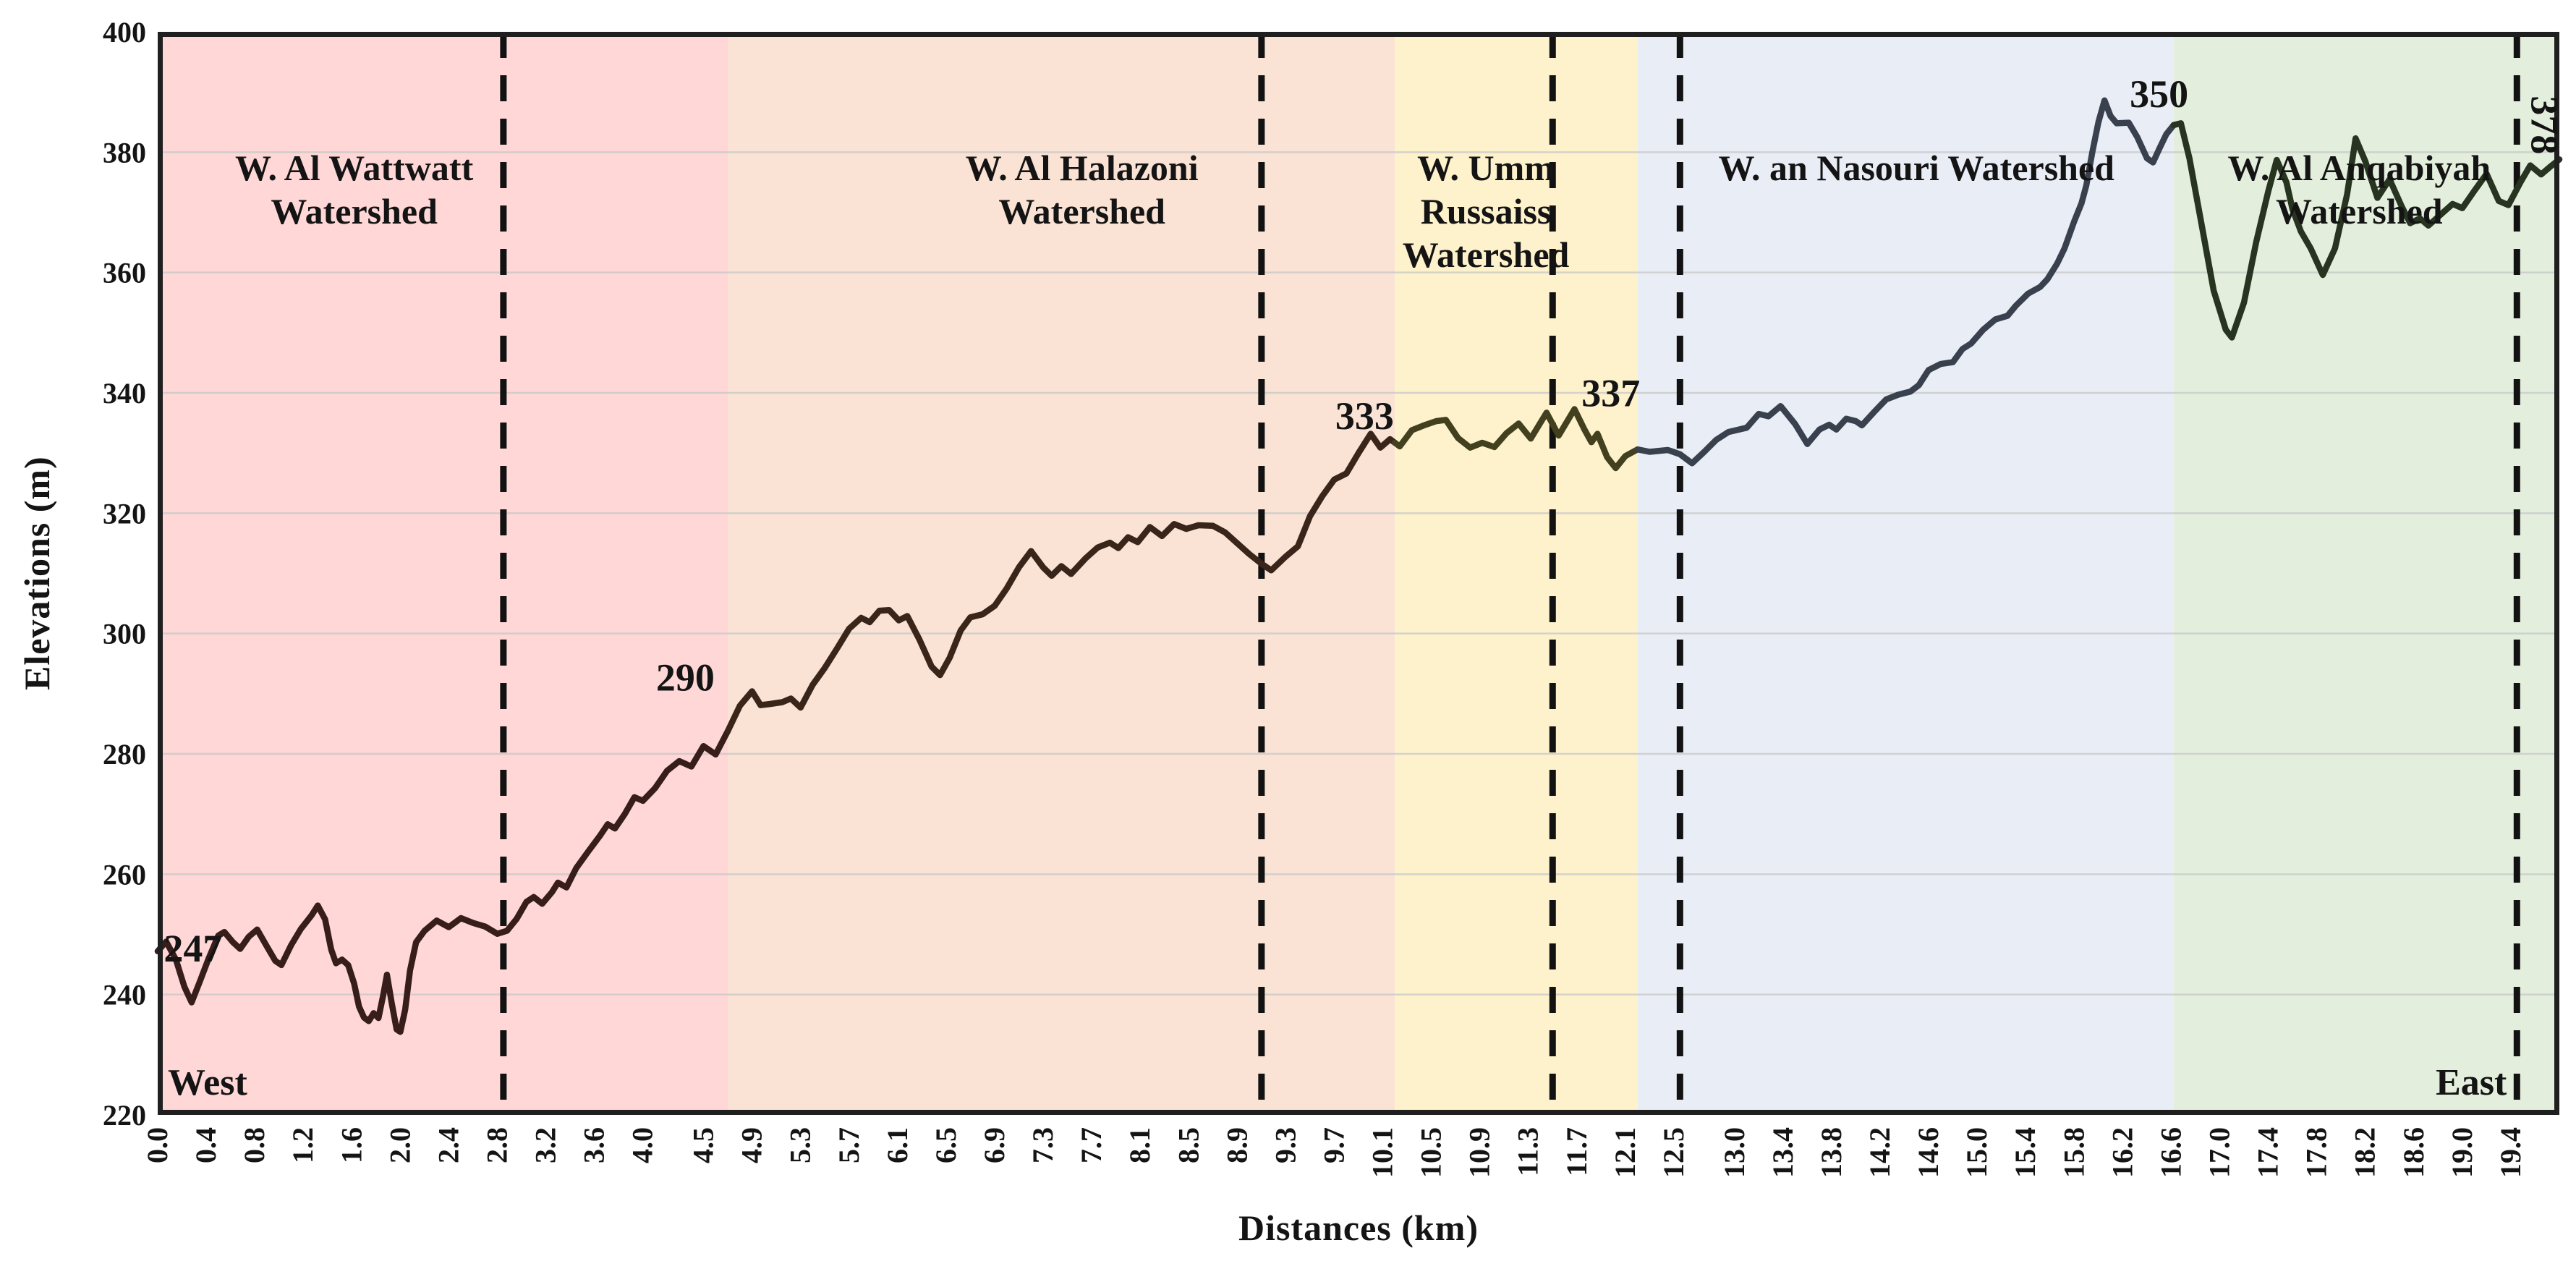 Image resolution: width=2576 pixels, height=1269 pixels. Describe the element at coordinates (2316, 1152) in the screenshot. I see `x-tick-17.8: 17.8` at that location.